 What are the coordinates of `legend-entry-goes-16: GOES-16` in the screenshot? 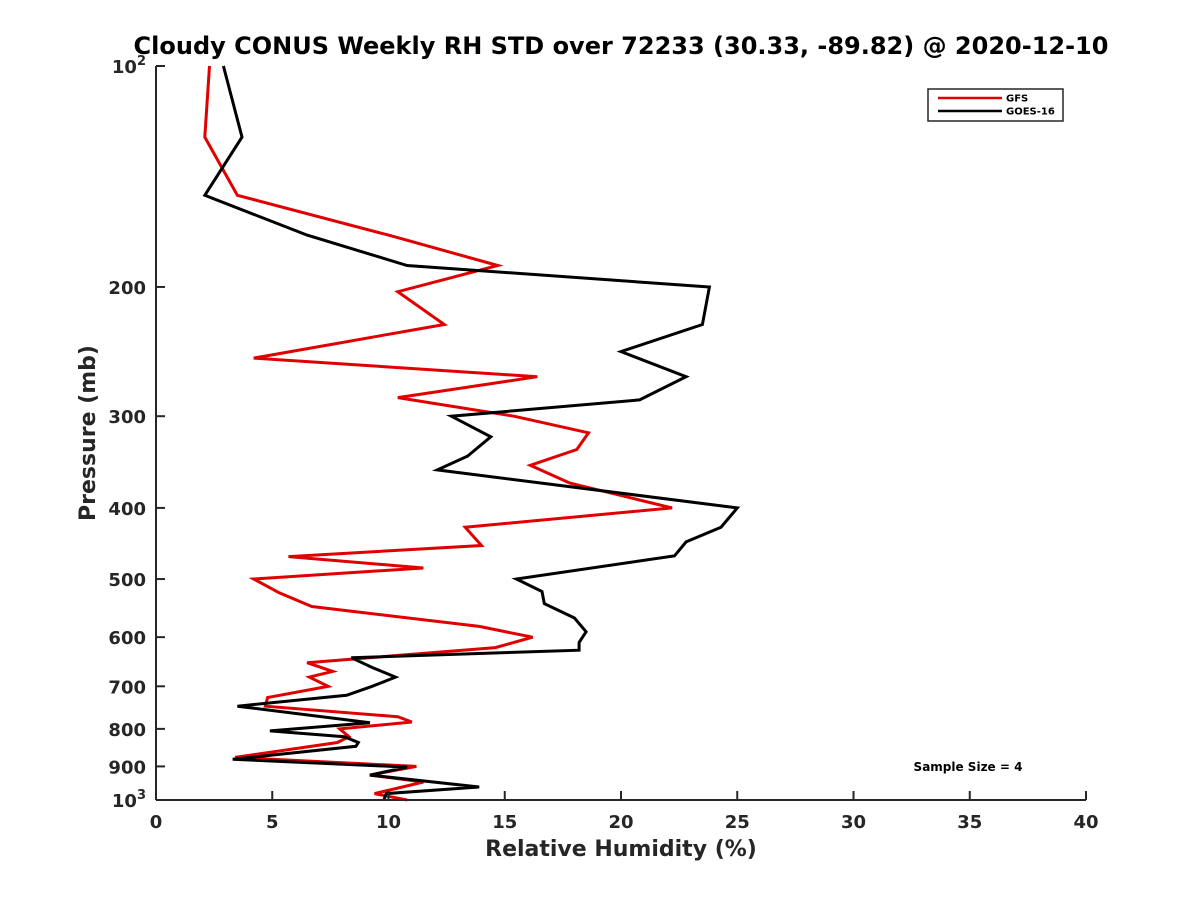 It's located at (1030, 112).